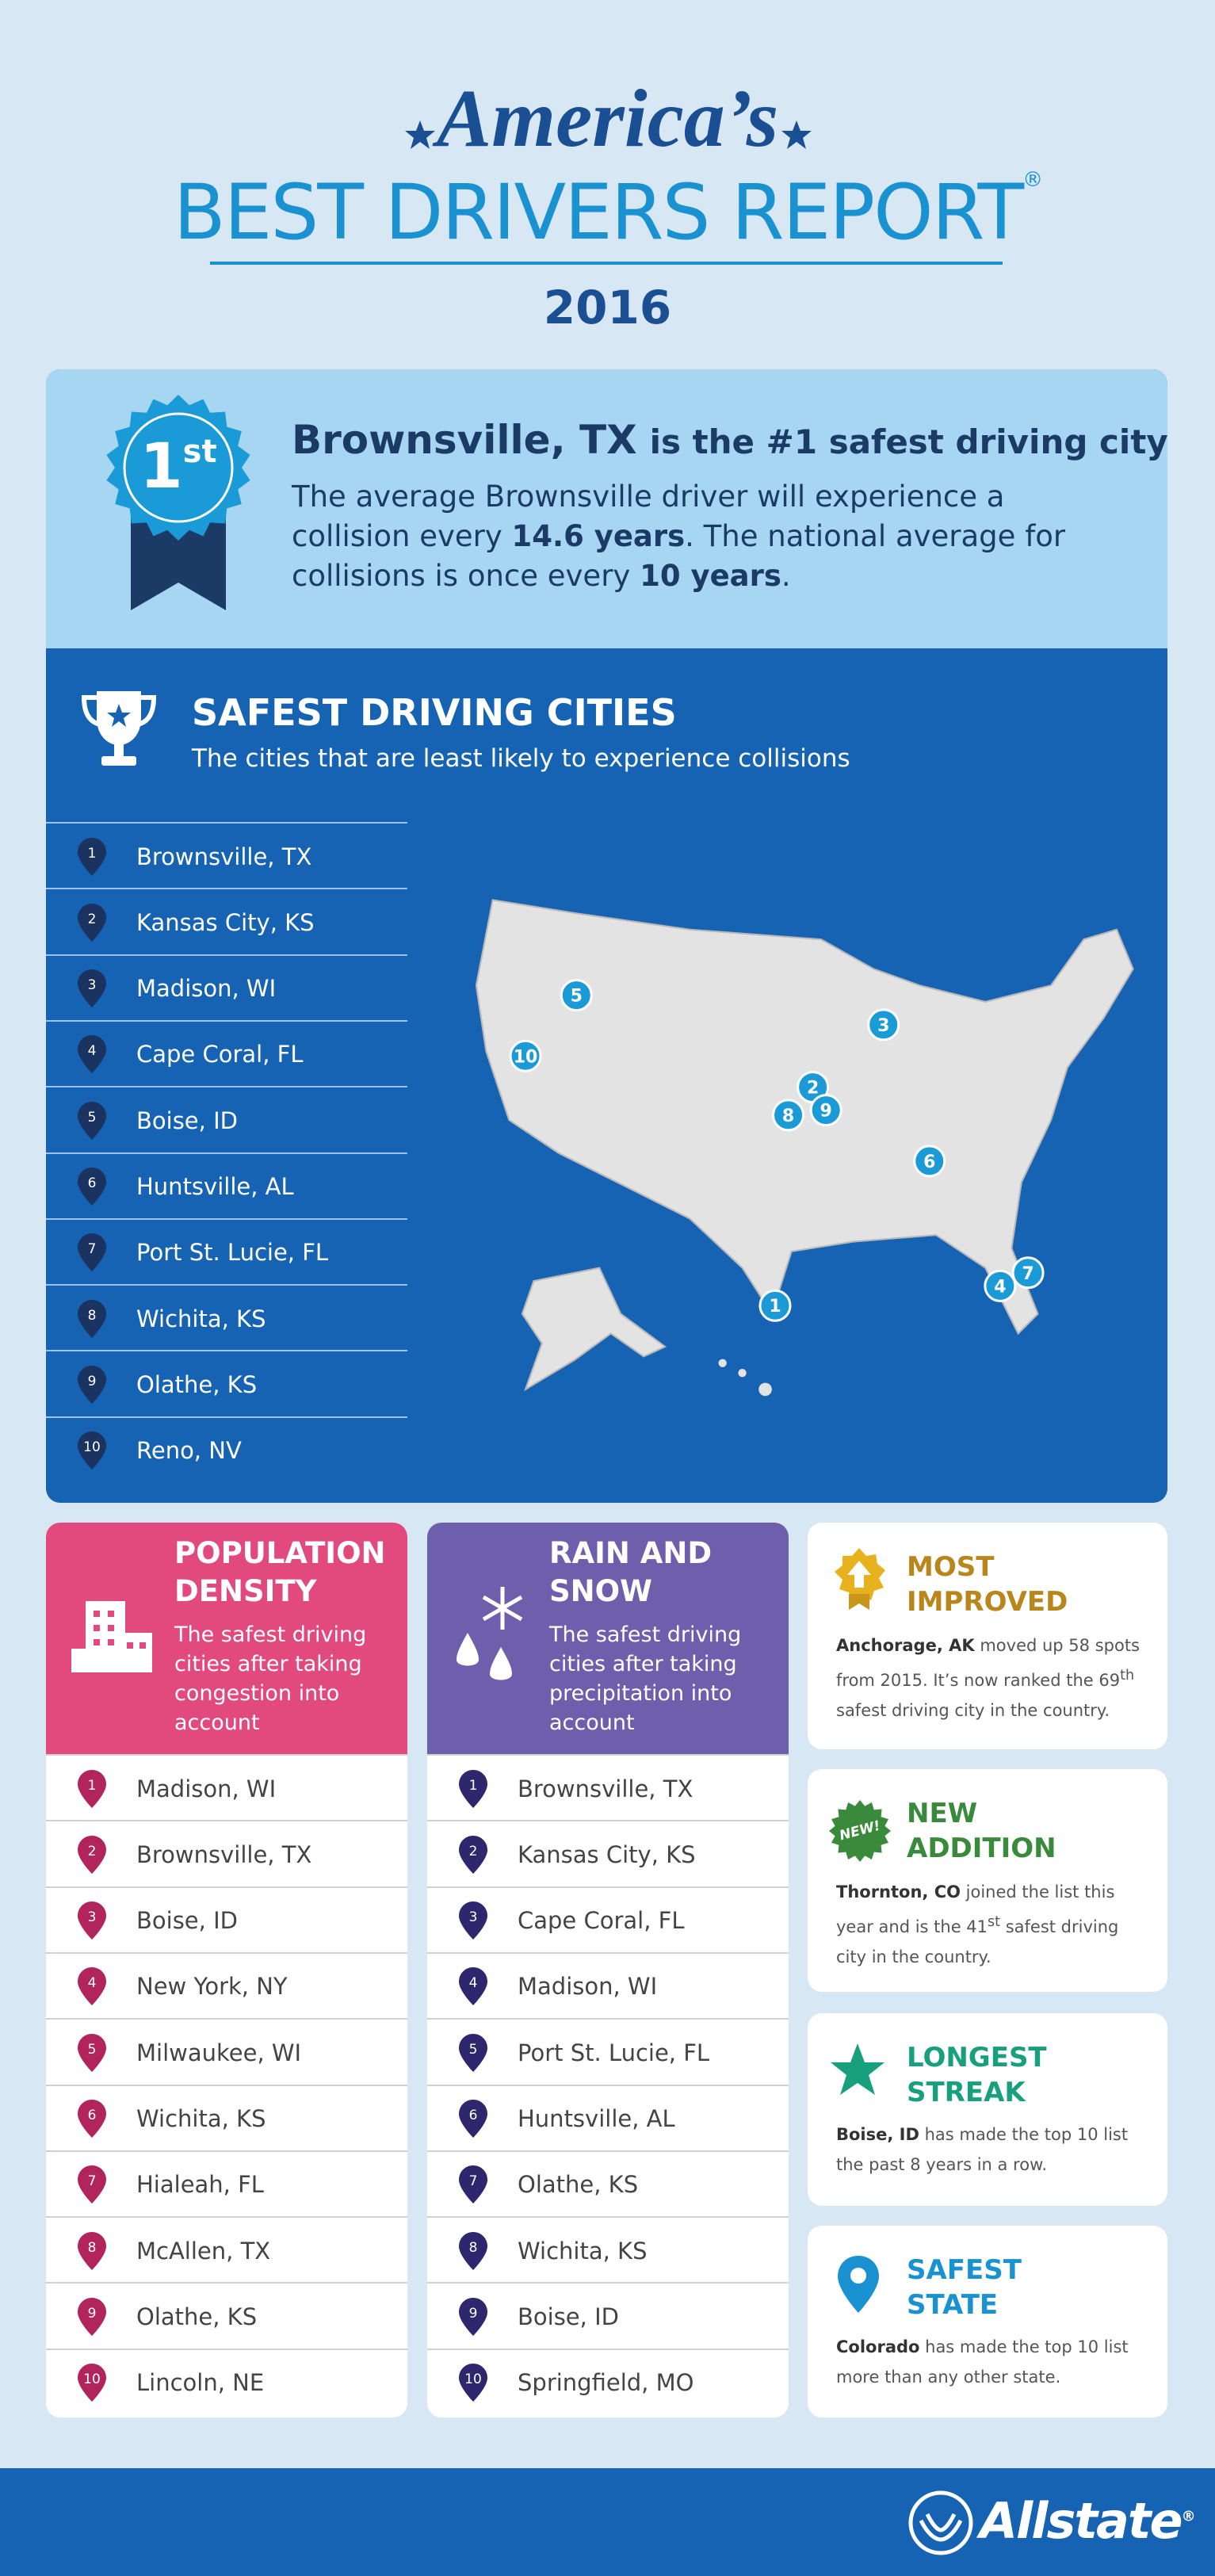 The height and width of the screenshot is (2576, 1215). I want to click on rank-pin: 8, so click(92, 2250).